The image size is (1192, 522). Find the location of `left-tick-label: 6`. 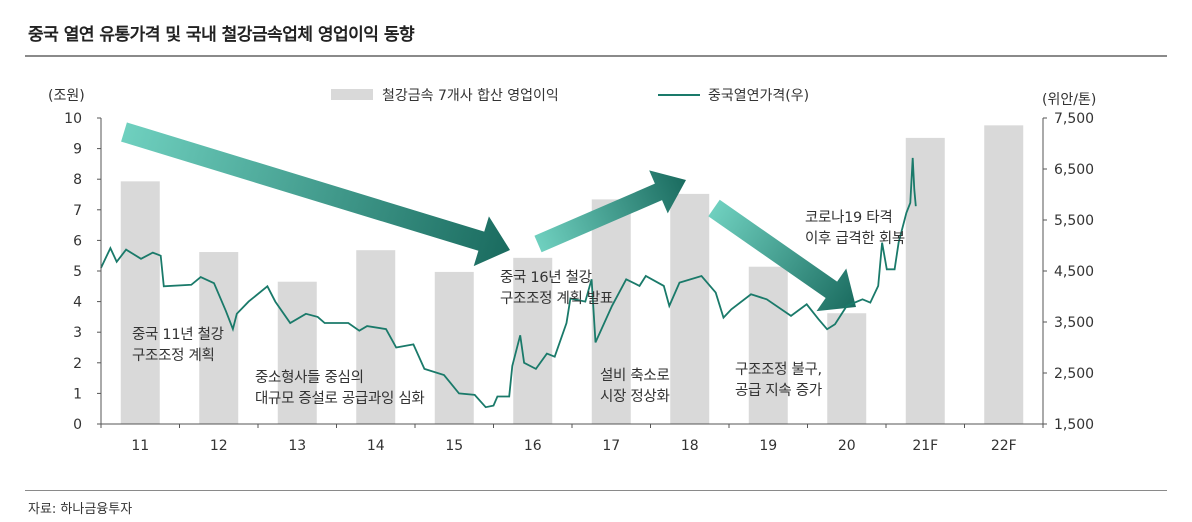

left-tick-label: 6 is located at coordinates (77, 241).